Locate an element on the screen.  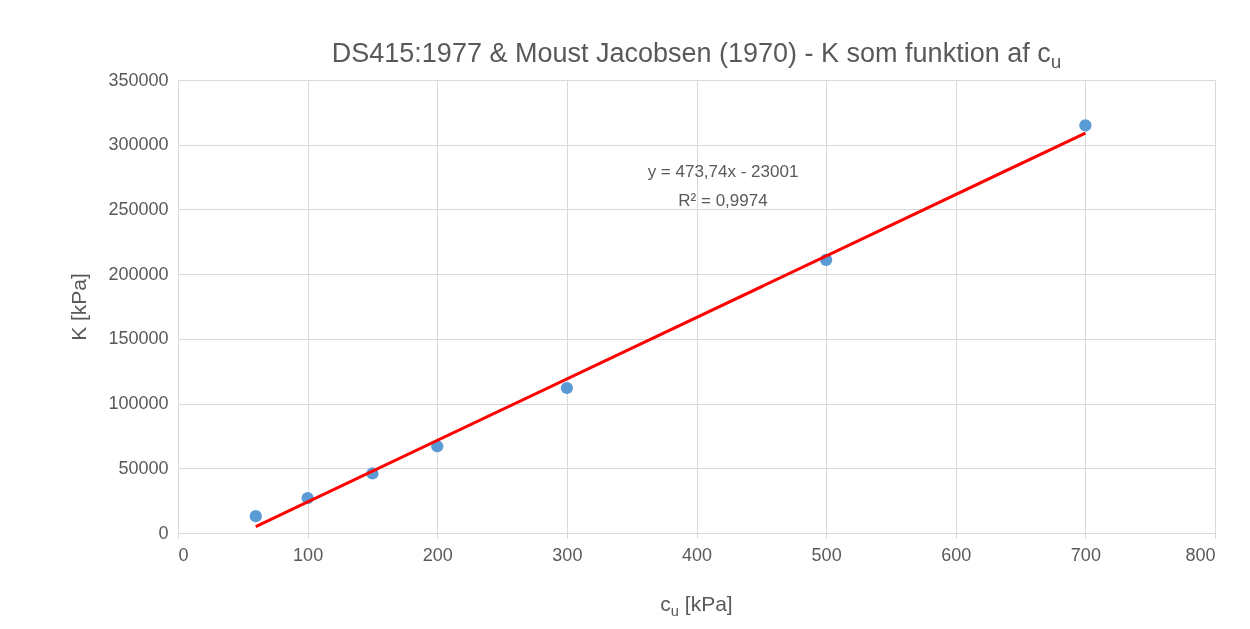
x-tick-label: 0 is located at coordinates (183, 554).